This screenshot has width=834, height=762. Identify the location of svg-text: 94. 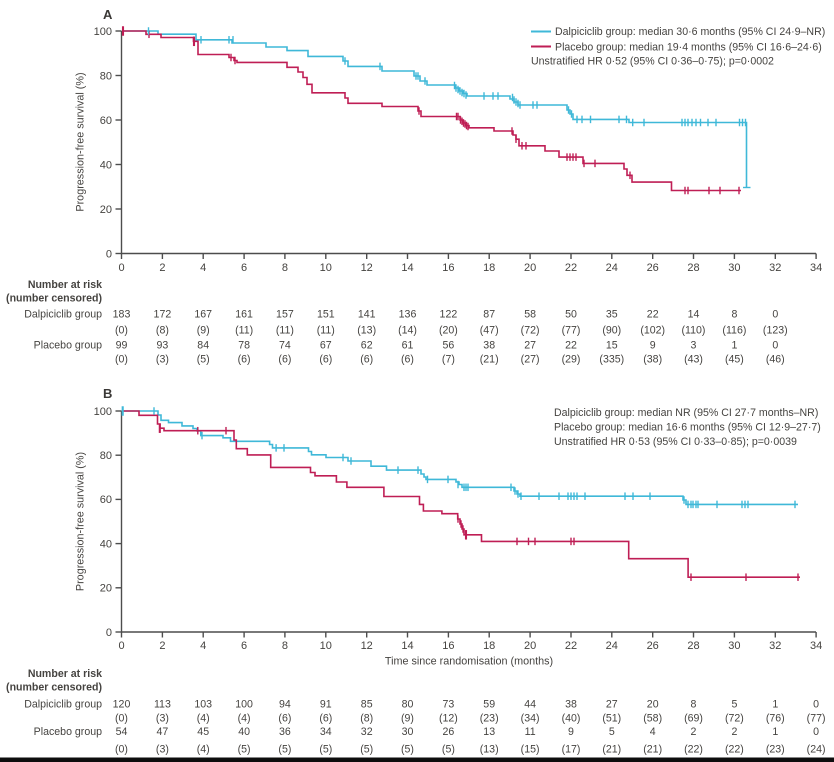
(285, 705).